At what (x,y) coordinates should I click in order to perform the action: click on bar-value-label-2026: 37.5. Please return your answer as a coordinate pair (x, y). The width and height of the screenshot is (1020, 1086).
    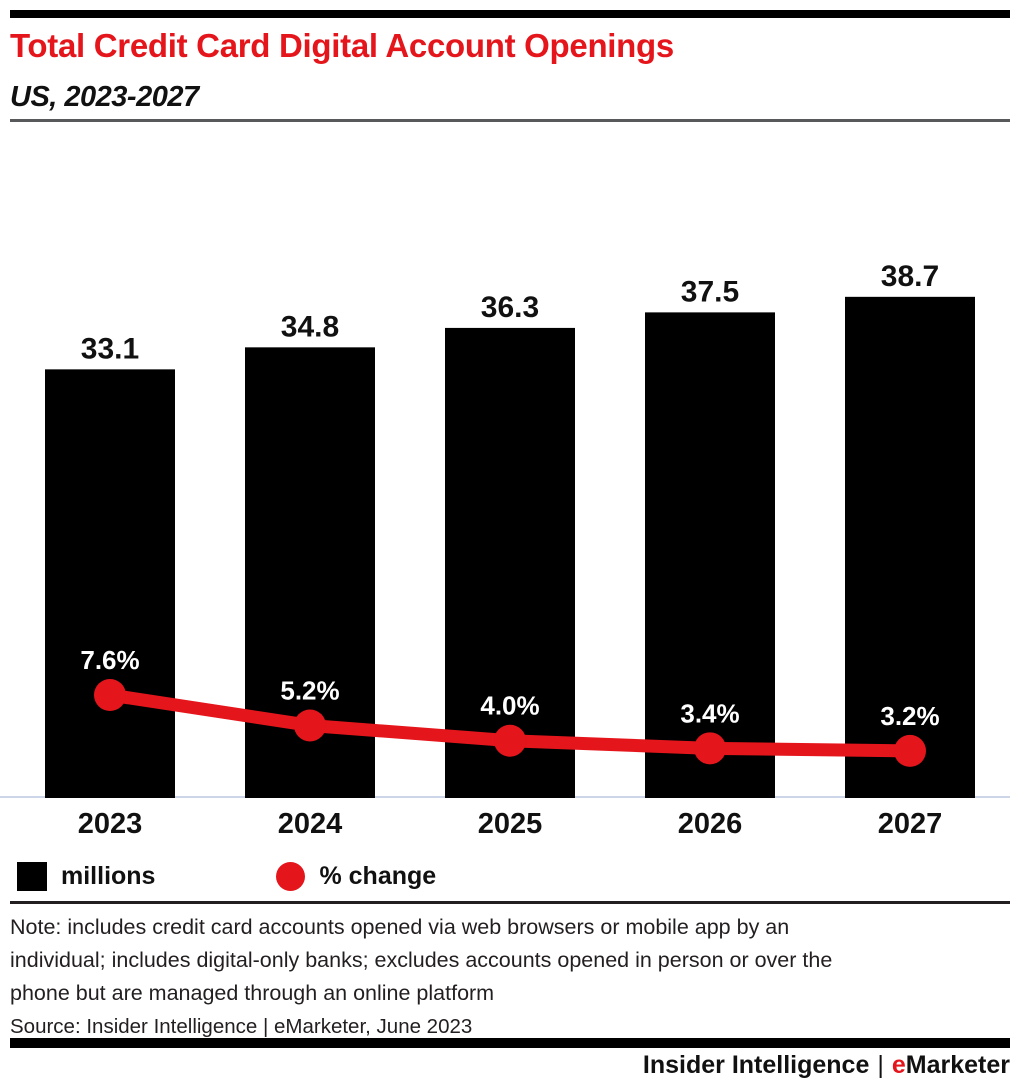
    Looking at the image, I should click on (710, 291).